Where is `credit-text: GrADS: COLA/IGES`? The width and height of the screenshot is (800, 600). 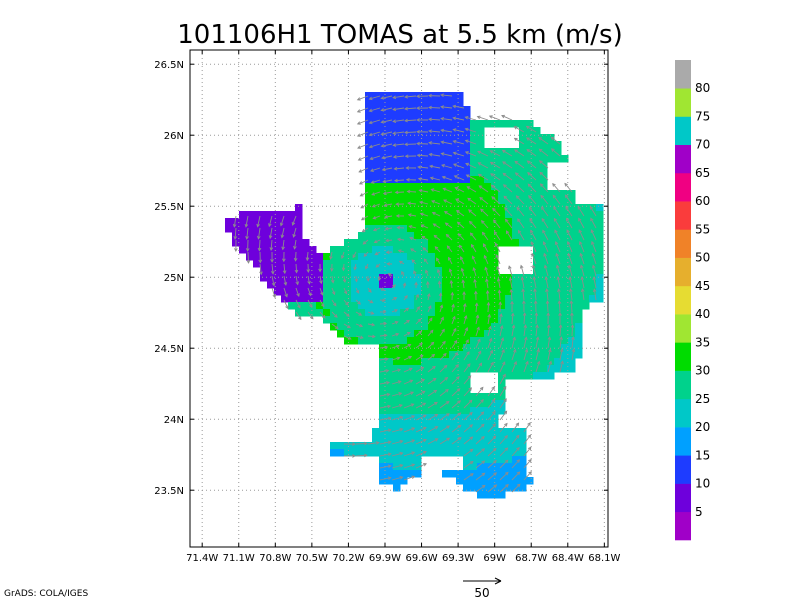 credit-text: GrADS: COLA/IGES is located at coordinates (46, 594).